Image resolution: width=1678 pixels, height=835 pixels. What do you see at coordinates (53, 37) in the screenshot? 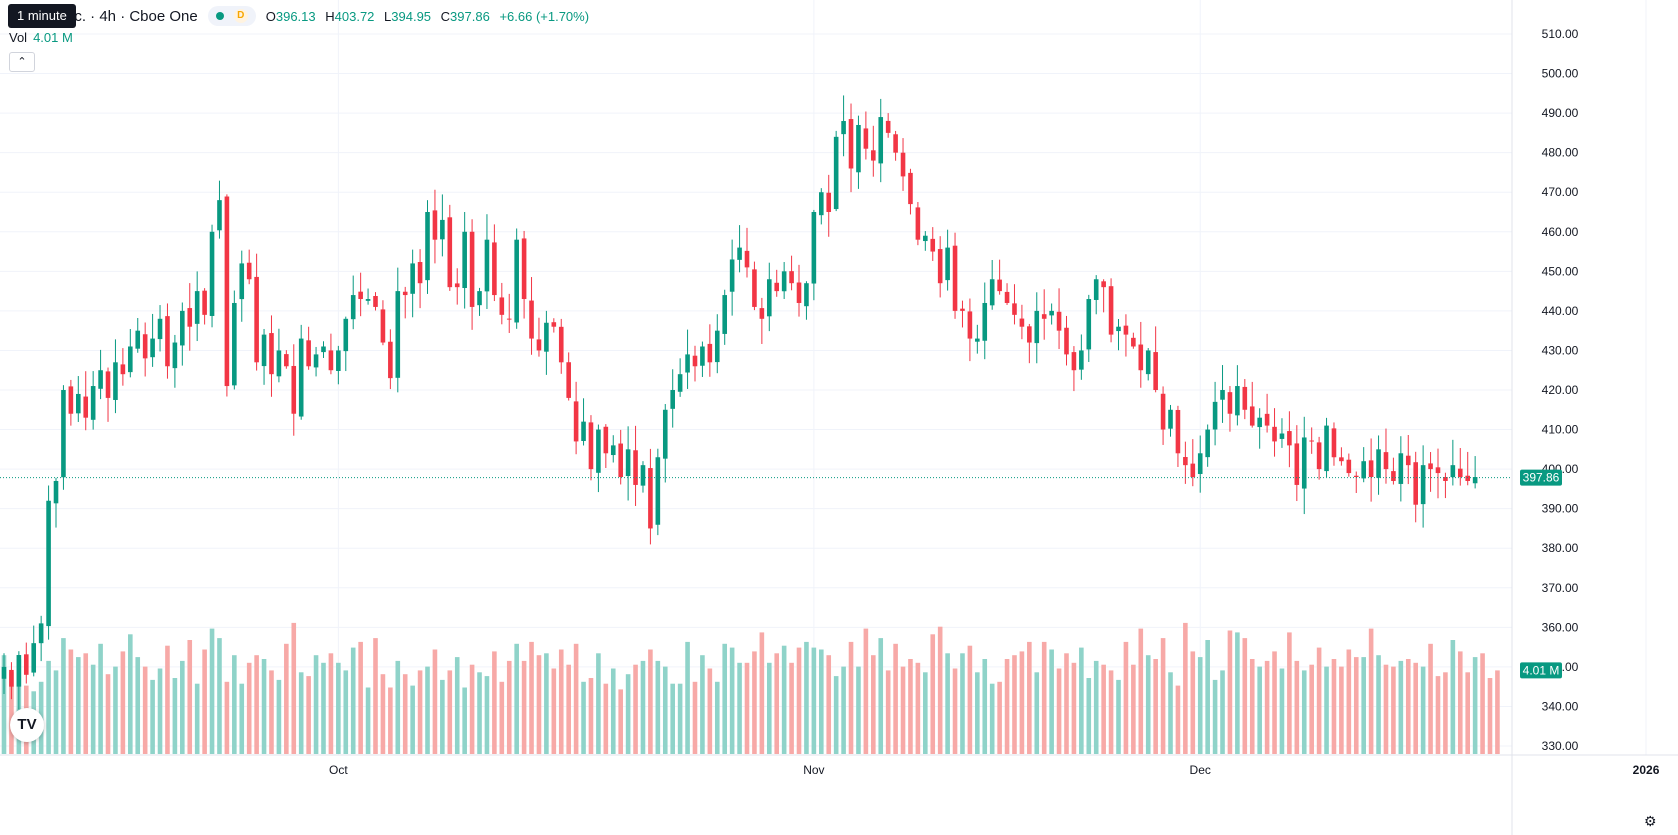
I see `volume-value: 4.01 M` at bounding box center [53, 37].